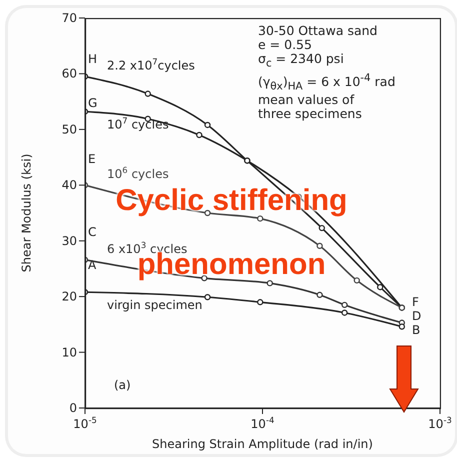 This screenshot has height=458, width=457. Describe the element at coordinates (69, 129) in the screenshot. I see `y-tick-label: 50` at that location.